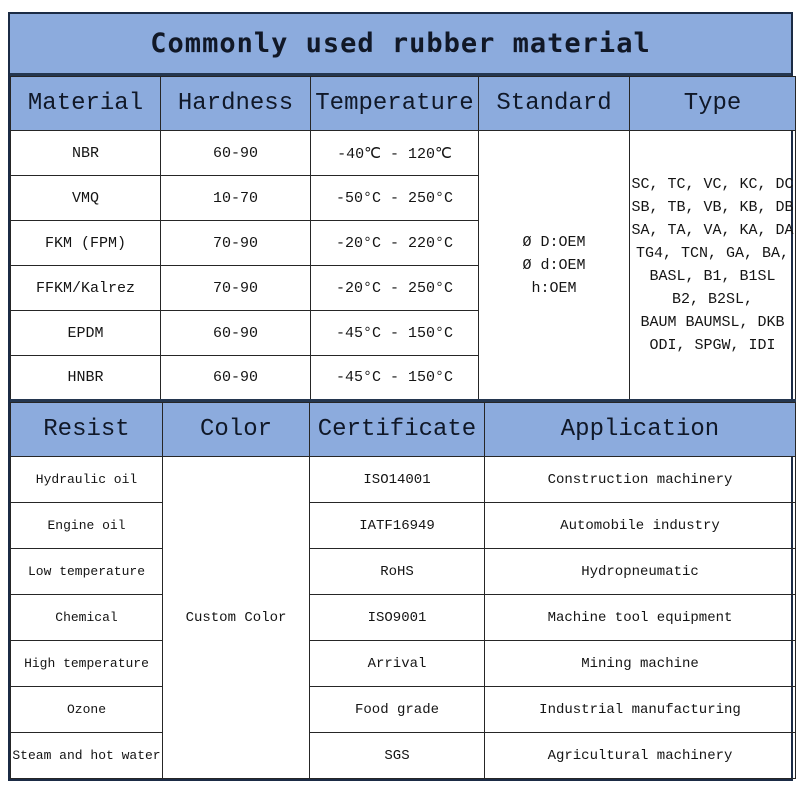 The image size is (800, 800). Describe the element at coordinates (86, 709) in the screenshot. I see `resist-cell: Ozone` at that location.